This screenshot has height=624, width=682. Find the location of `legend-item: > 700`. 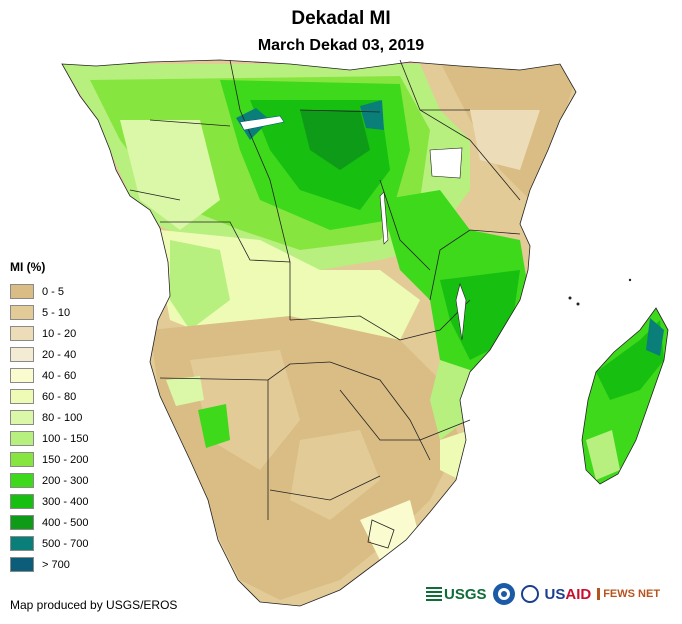

legend-item: > 700 is located at coordinates (49, 564).